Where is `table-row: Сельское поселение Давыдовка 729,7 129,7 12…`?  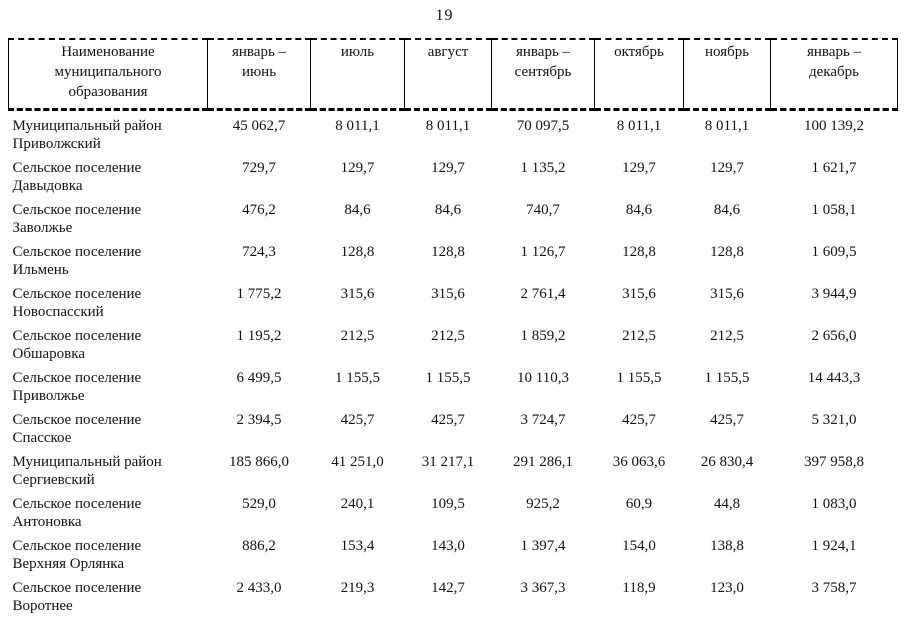 table-row: Сельское поселение Давыдовка 729,7 129,7 12… is located at coordinates (453, 176).